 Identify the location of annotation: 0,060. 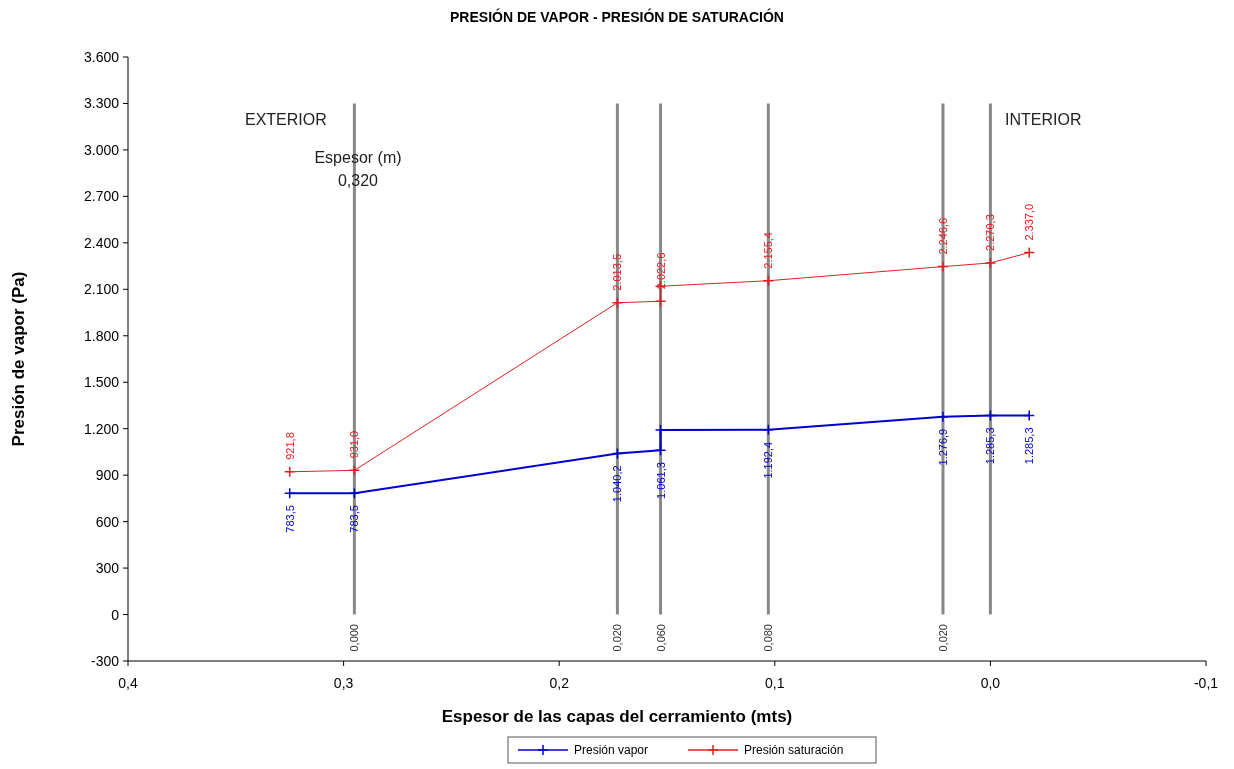
(660, 638).